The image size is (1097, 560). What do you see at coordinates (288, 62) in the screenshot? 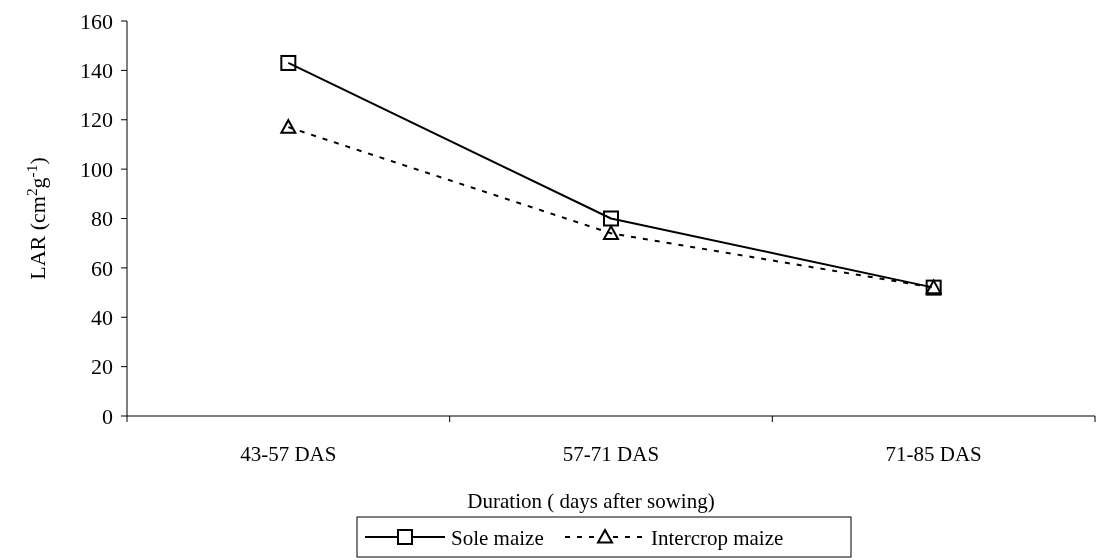
I see `point` at bounding box center [288, 62].